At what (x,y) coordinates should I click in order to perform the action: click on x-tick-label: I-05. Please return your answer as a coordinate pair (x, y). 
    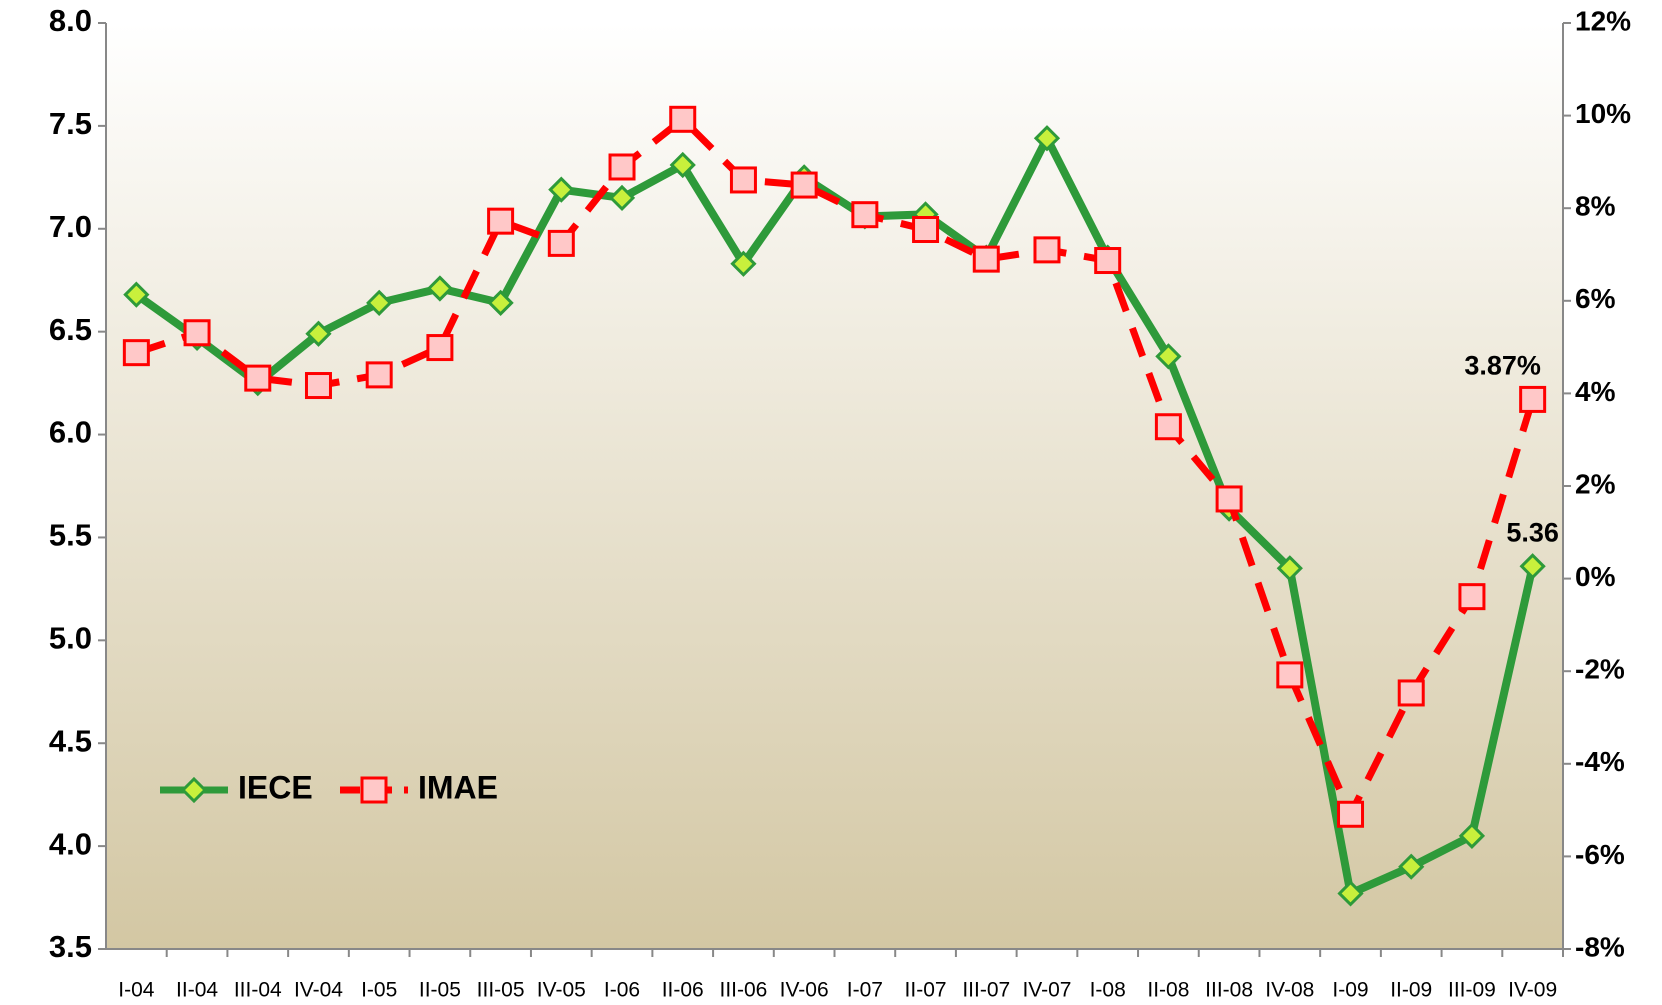
    Looking at the image, I should click on (379, 990).